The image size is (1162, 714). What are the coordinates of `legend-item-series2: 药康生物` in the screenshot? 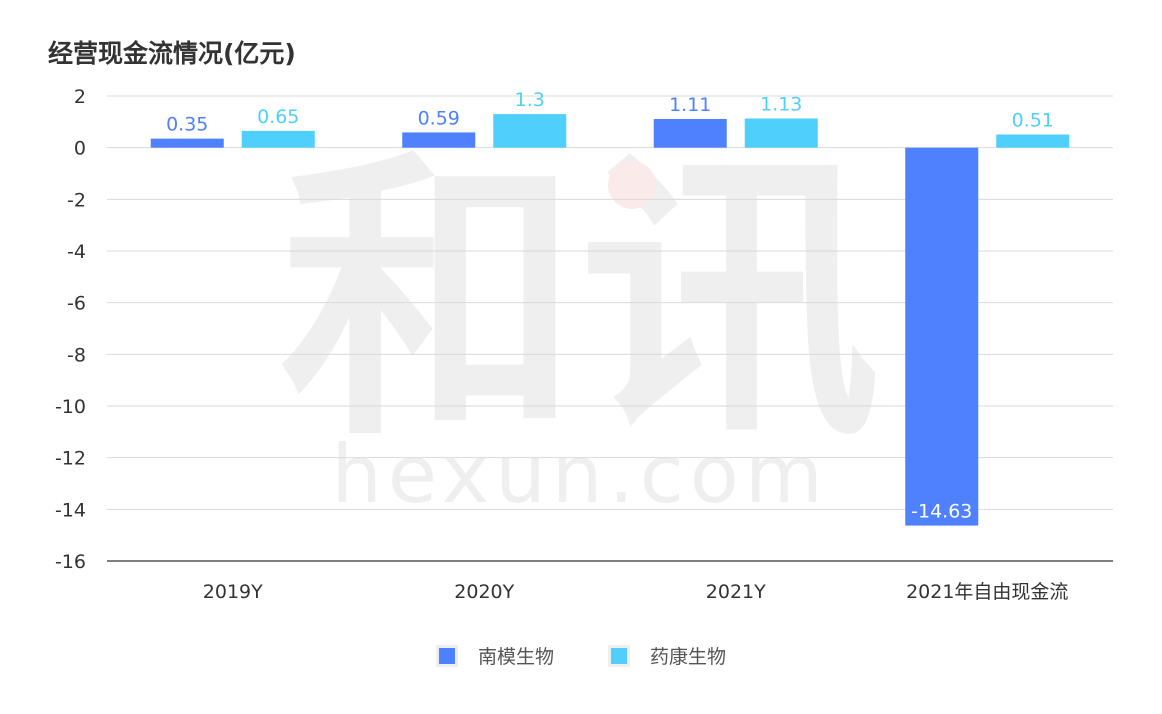 It's located at (667, 655).